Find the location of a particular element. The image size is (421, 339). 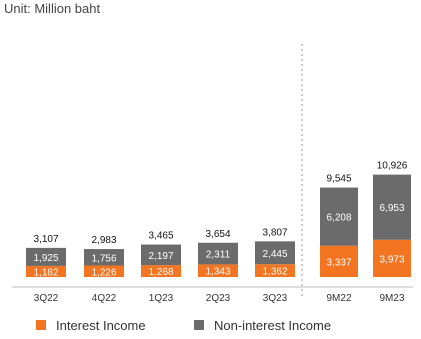

interest-income-label-9m22: 3,337 is located at coordinates (338, 262).